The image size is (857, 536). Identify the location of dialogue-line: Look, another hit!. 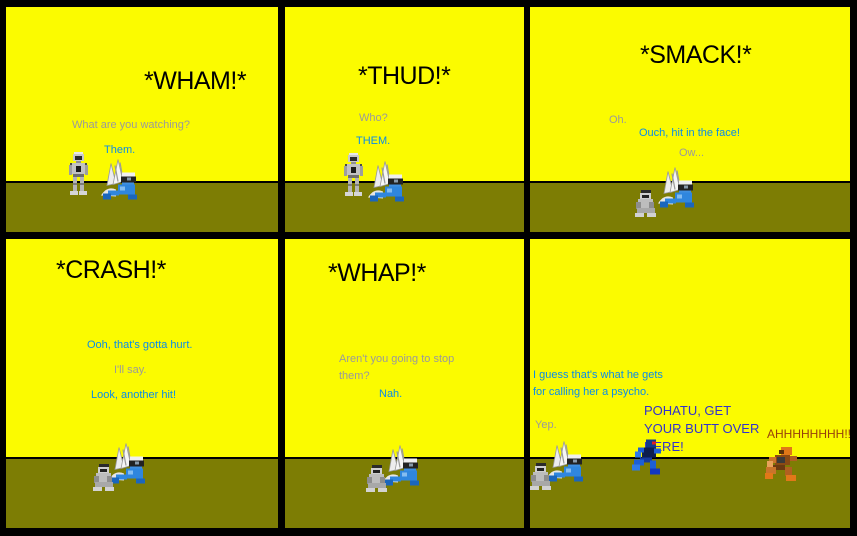
(134, 395).